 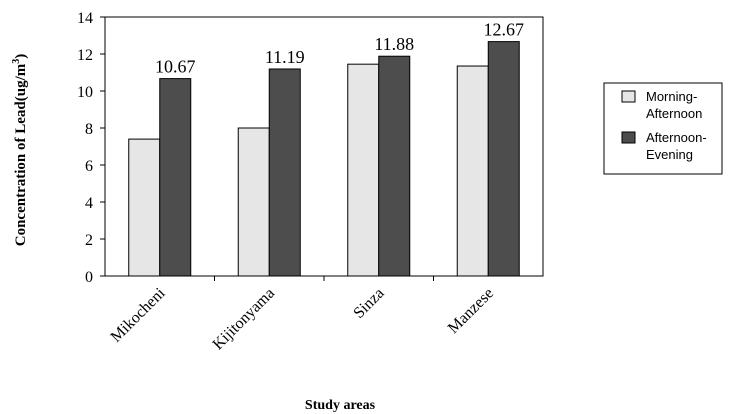 What do you see at coordinates (89, 277) in the screenshot?
I see `y-tick-label: 0` at bounding box center [89, 277].